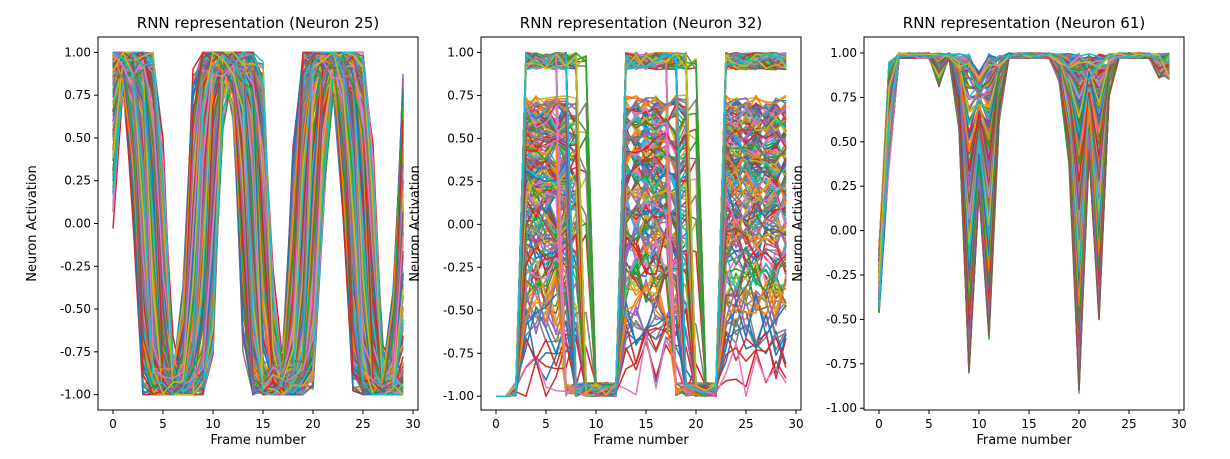 This screenshot has height=459, width=1230. I want to click on y-tick-label: 0.25, so click(77, 181).